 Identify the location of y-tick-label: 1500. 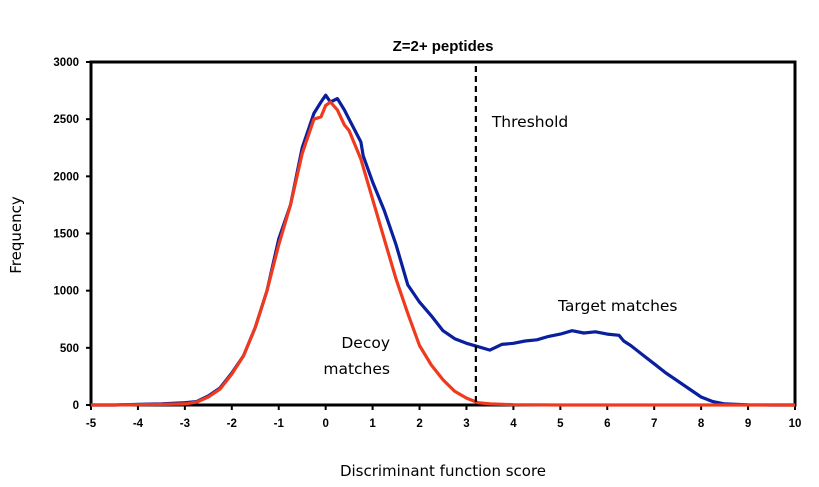
(66, 235).